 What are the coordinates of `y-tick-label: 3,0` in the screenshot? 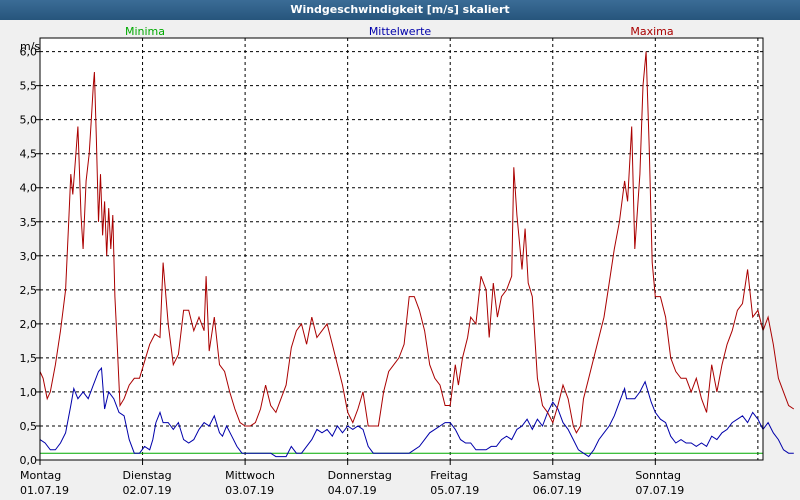 It's located at (29, 256).